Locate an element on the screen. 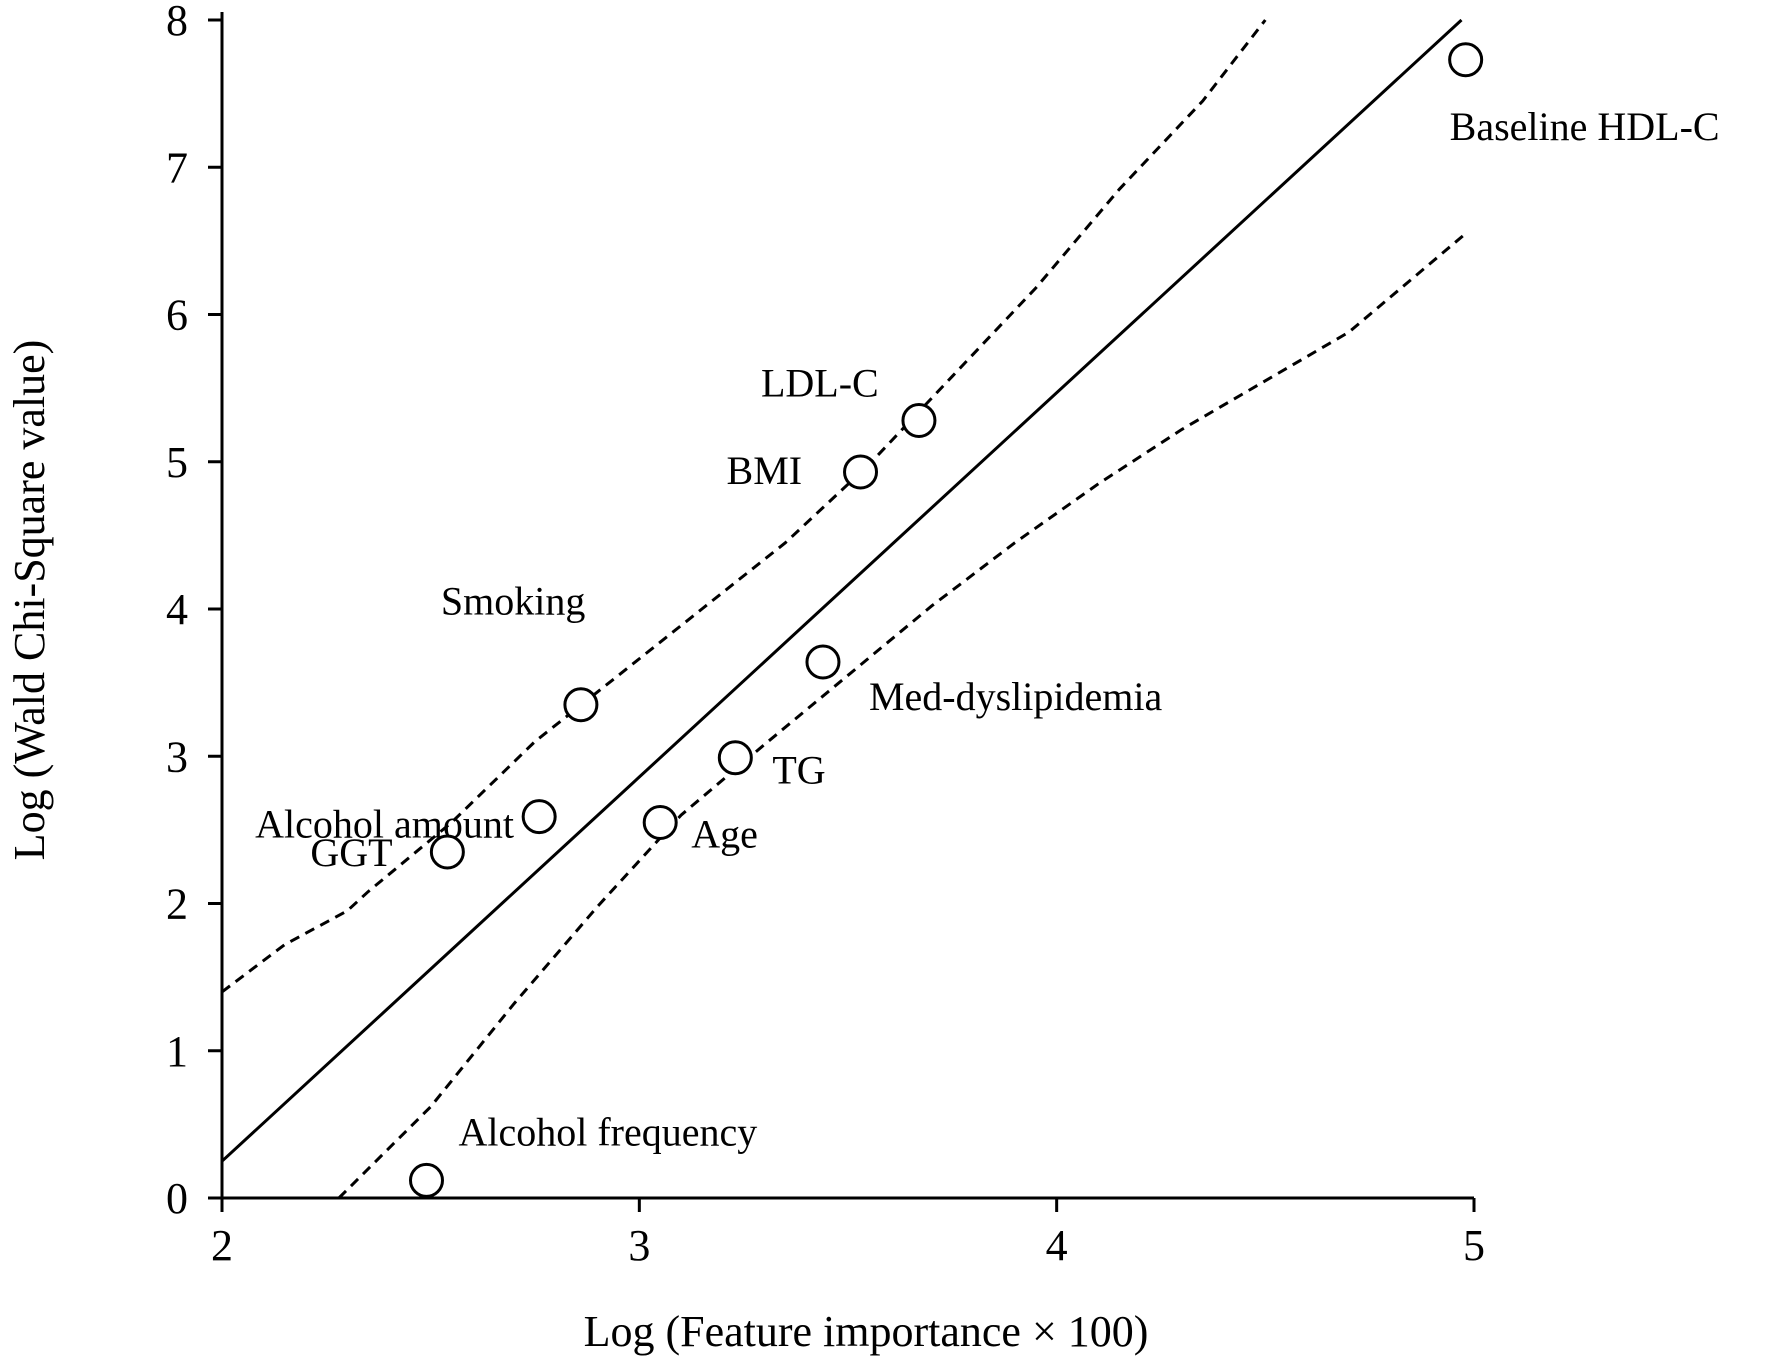  point-label: TG is located at coordinates (798, 770).